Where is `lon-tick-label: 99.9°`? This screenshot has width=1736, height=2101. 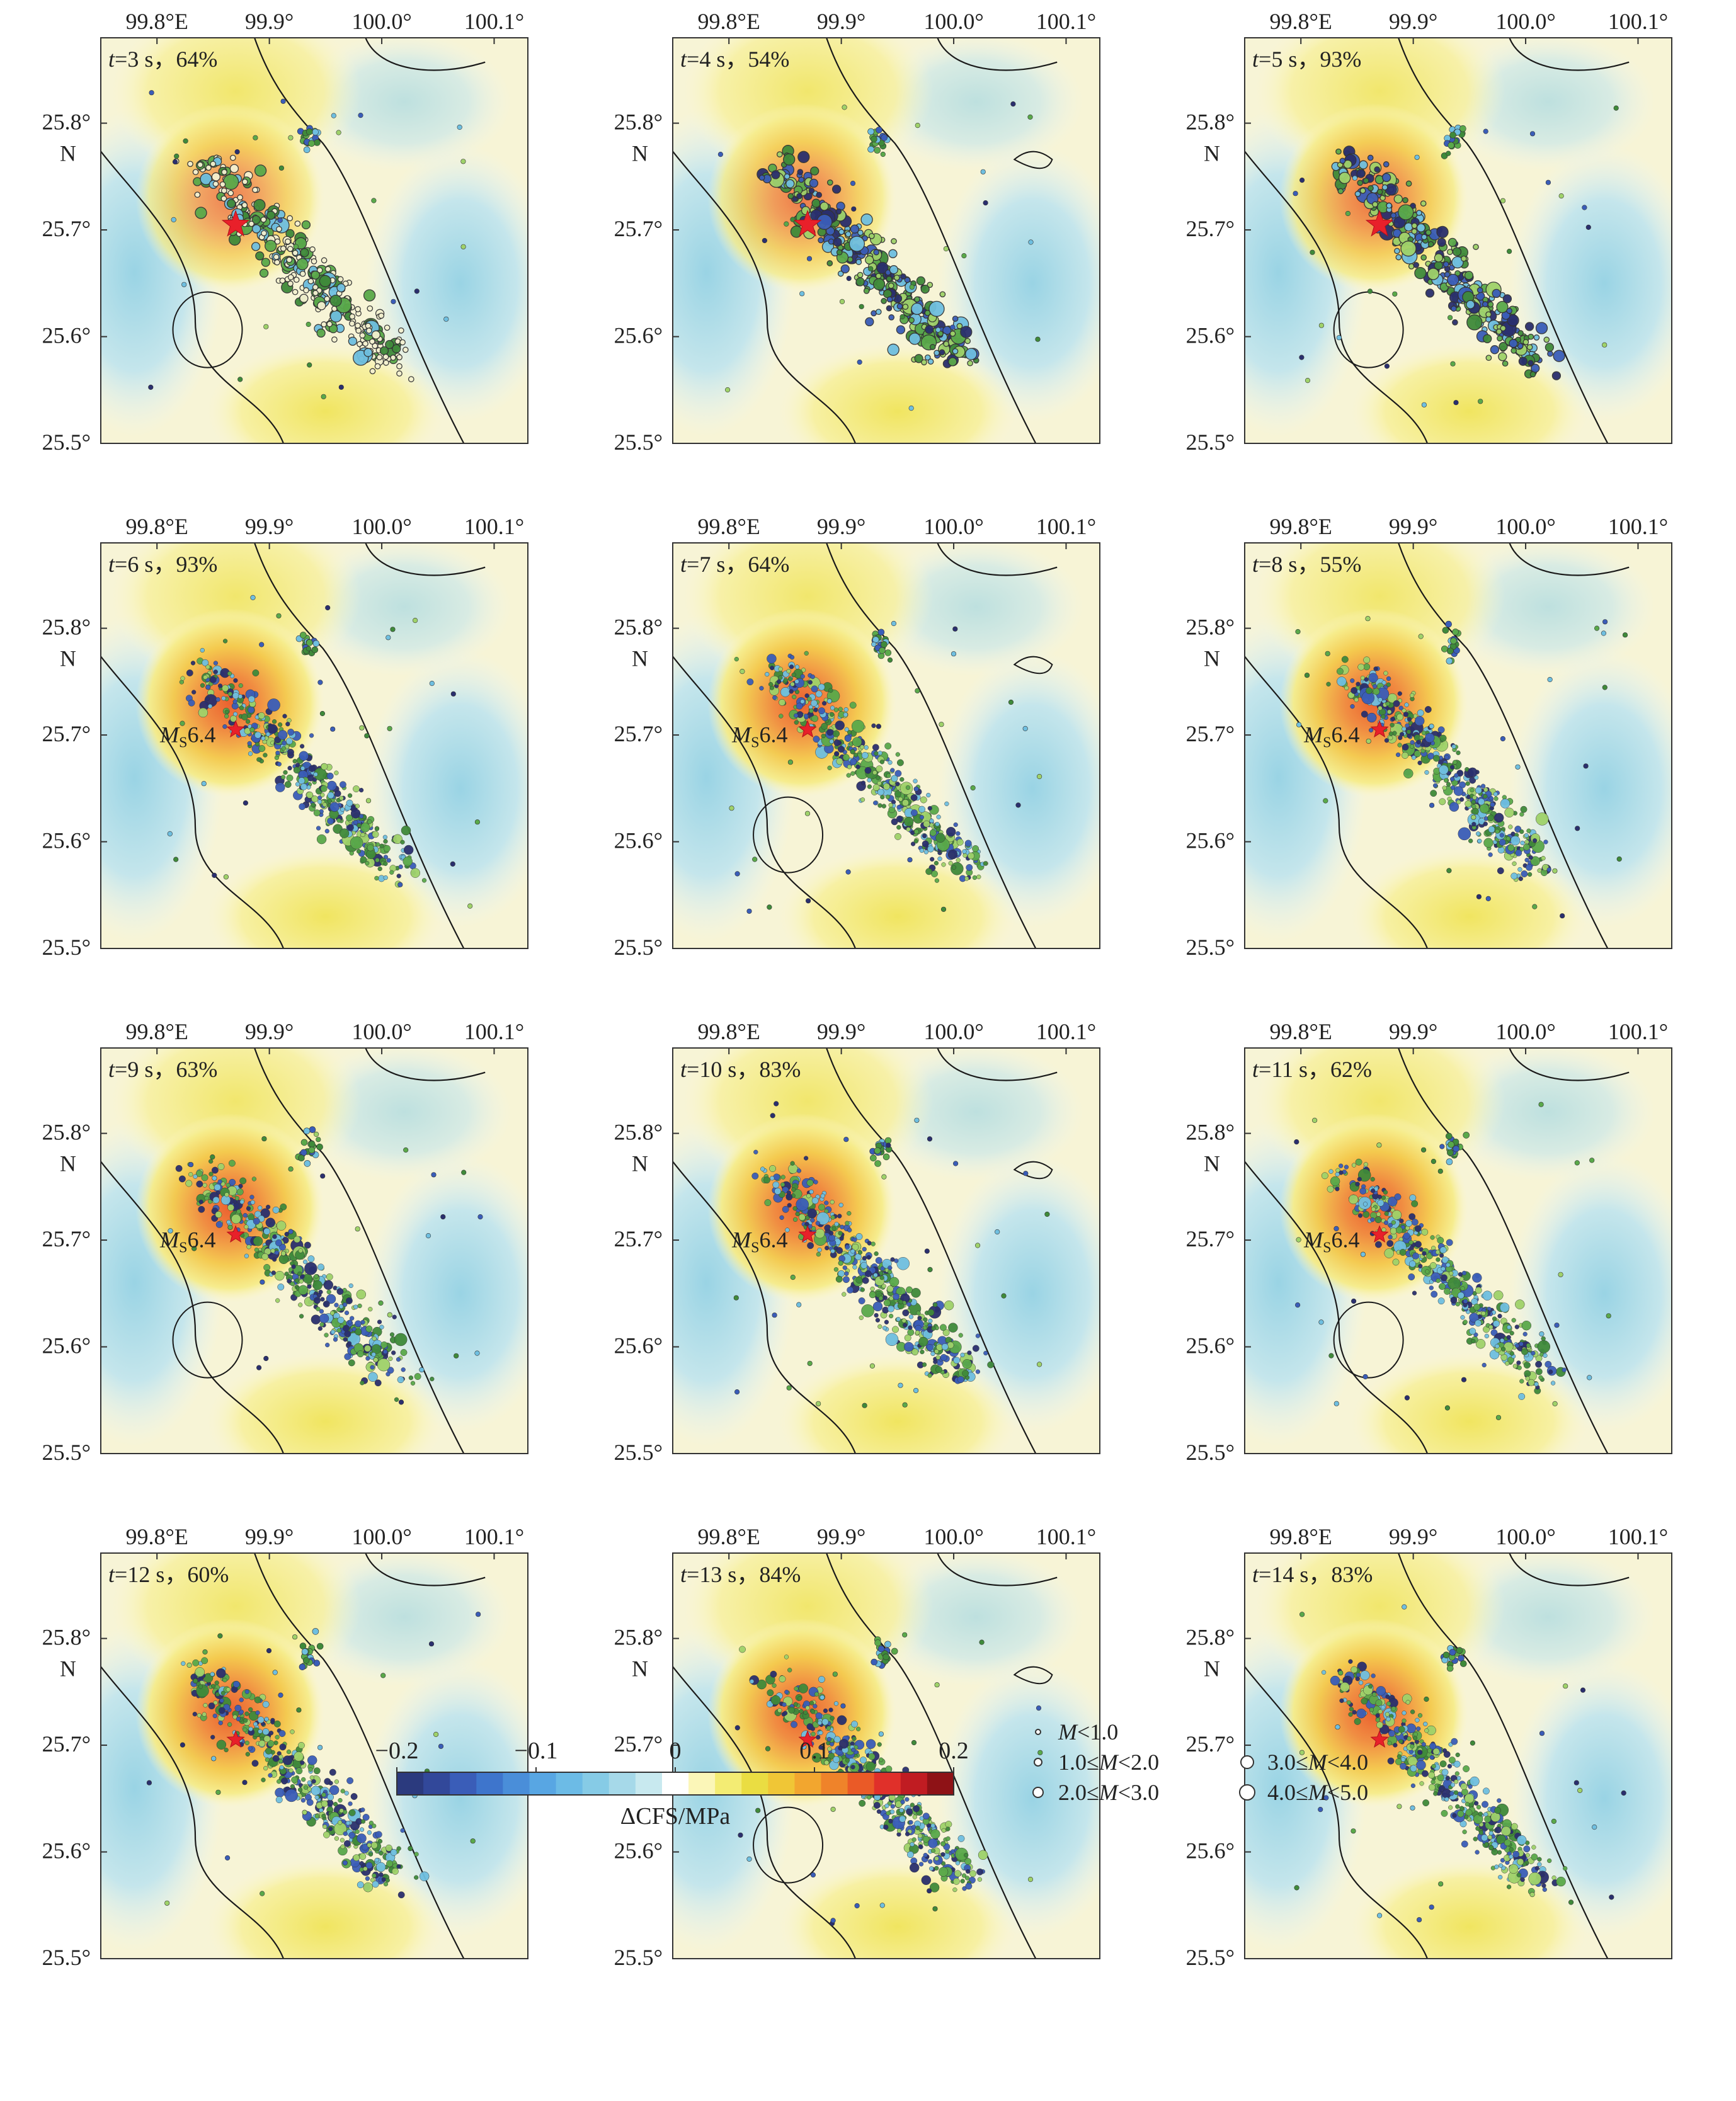 lon-tick-label: 99.9° is located at coordinates (269, 1031).